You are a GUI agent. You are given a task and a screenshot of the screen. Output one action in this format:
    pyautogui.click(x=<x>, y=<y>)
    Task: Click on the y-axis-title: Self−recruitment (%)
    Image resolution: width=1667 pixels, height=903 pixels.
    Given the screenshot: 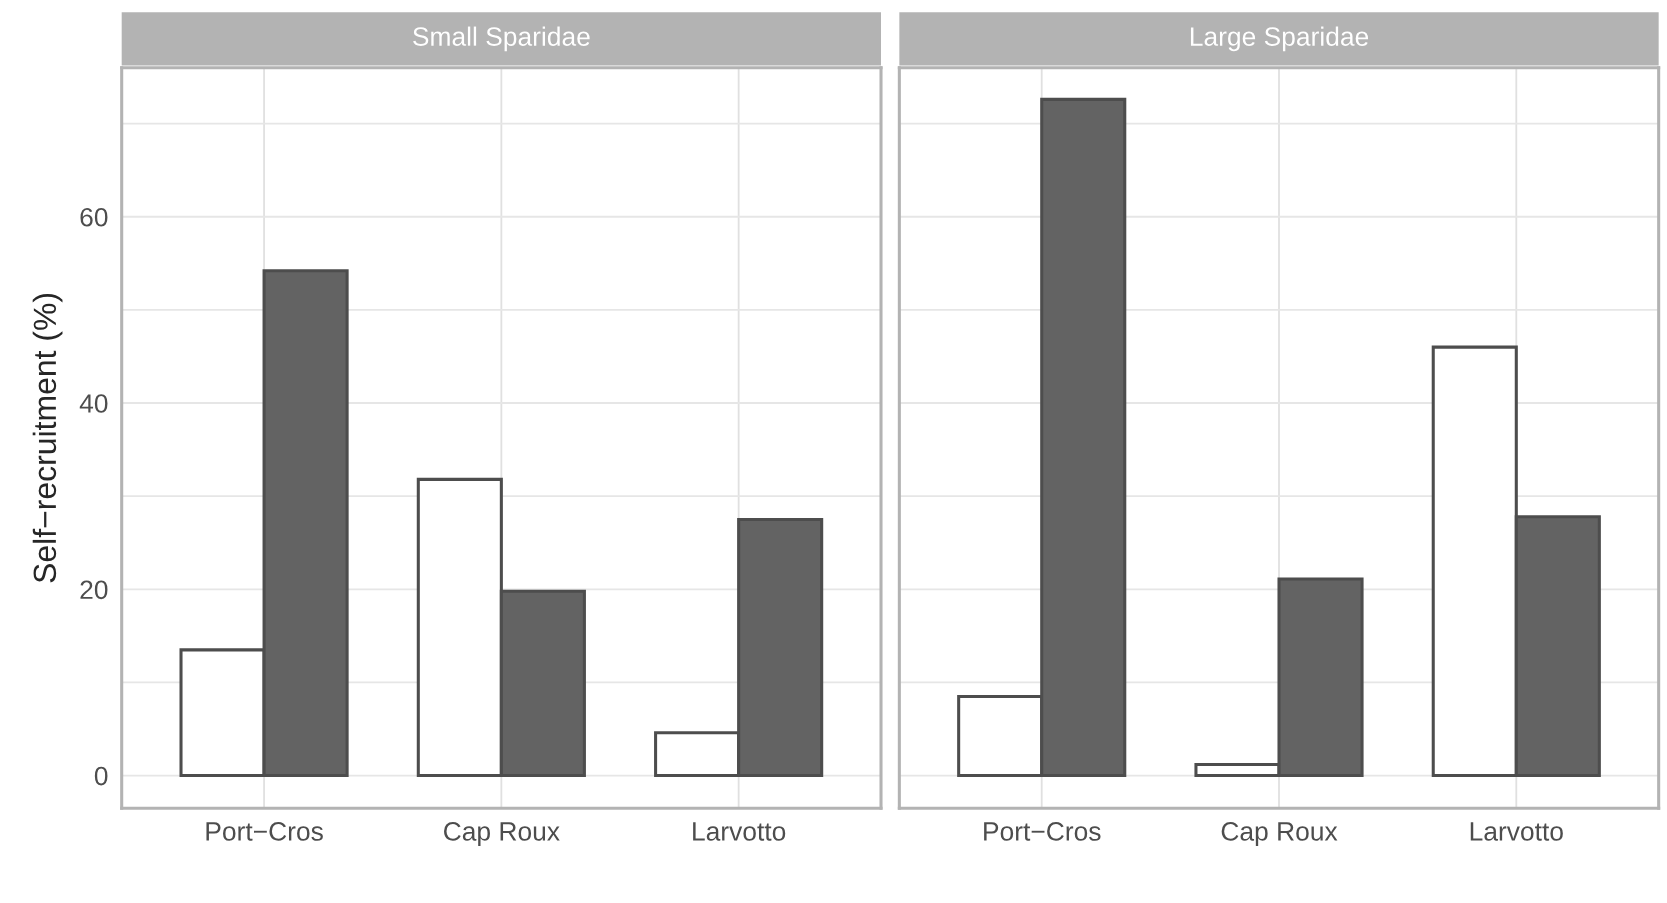 What is the action you would take?
    pyautogui.click(x=47, y=438)
    